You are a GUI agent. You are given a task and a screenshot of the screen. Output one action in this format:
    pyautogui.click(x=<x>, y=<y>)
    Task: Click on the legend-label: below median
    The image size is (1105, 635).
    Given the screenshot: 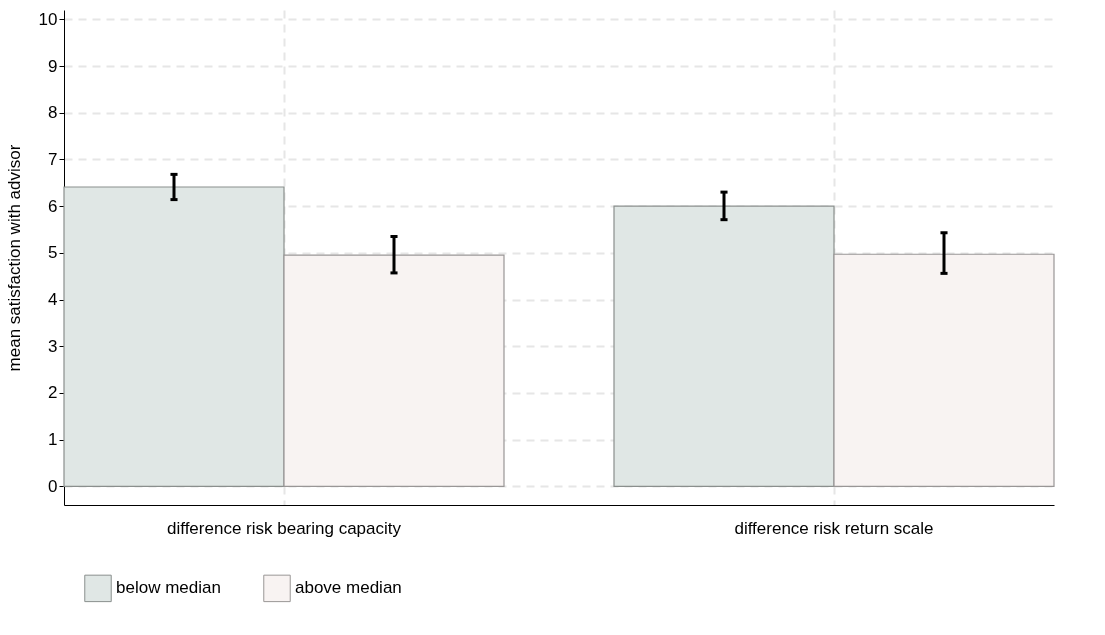 What is the action you would take?
    pyautogui.click(x=168, y=588)
    